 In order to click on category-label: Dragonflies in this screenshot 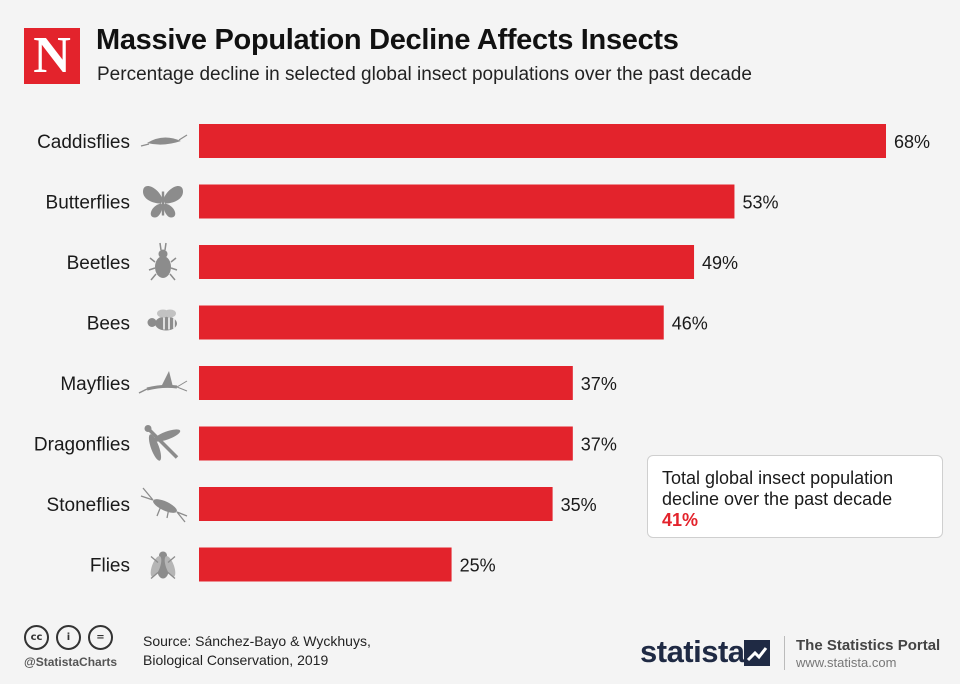, I will do `click(82, 445)`.